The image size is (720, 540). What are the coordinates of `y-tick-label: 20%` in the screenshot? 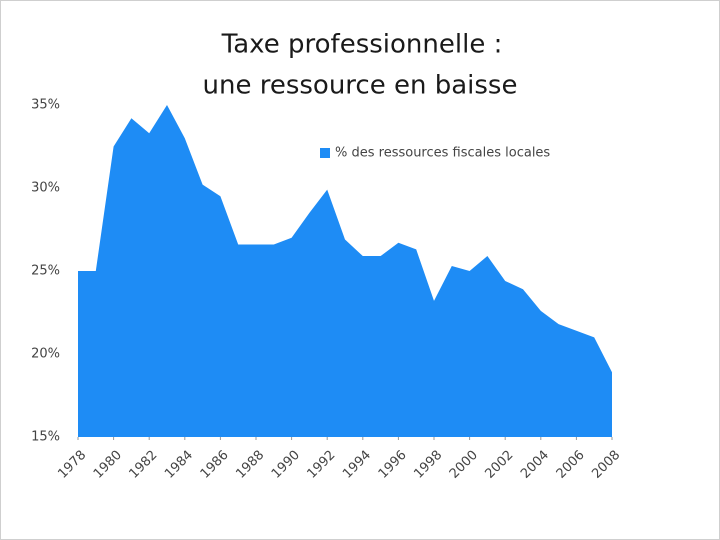 It's located at (45, 354).